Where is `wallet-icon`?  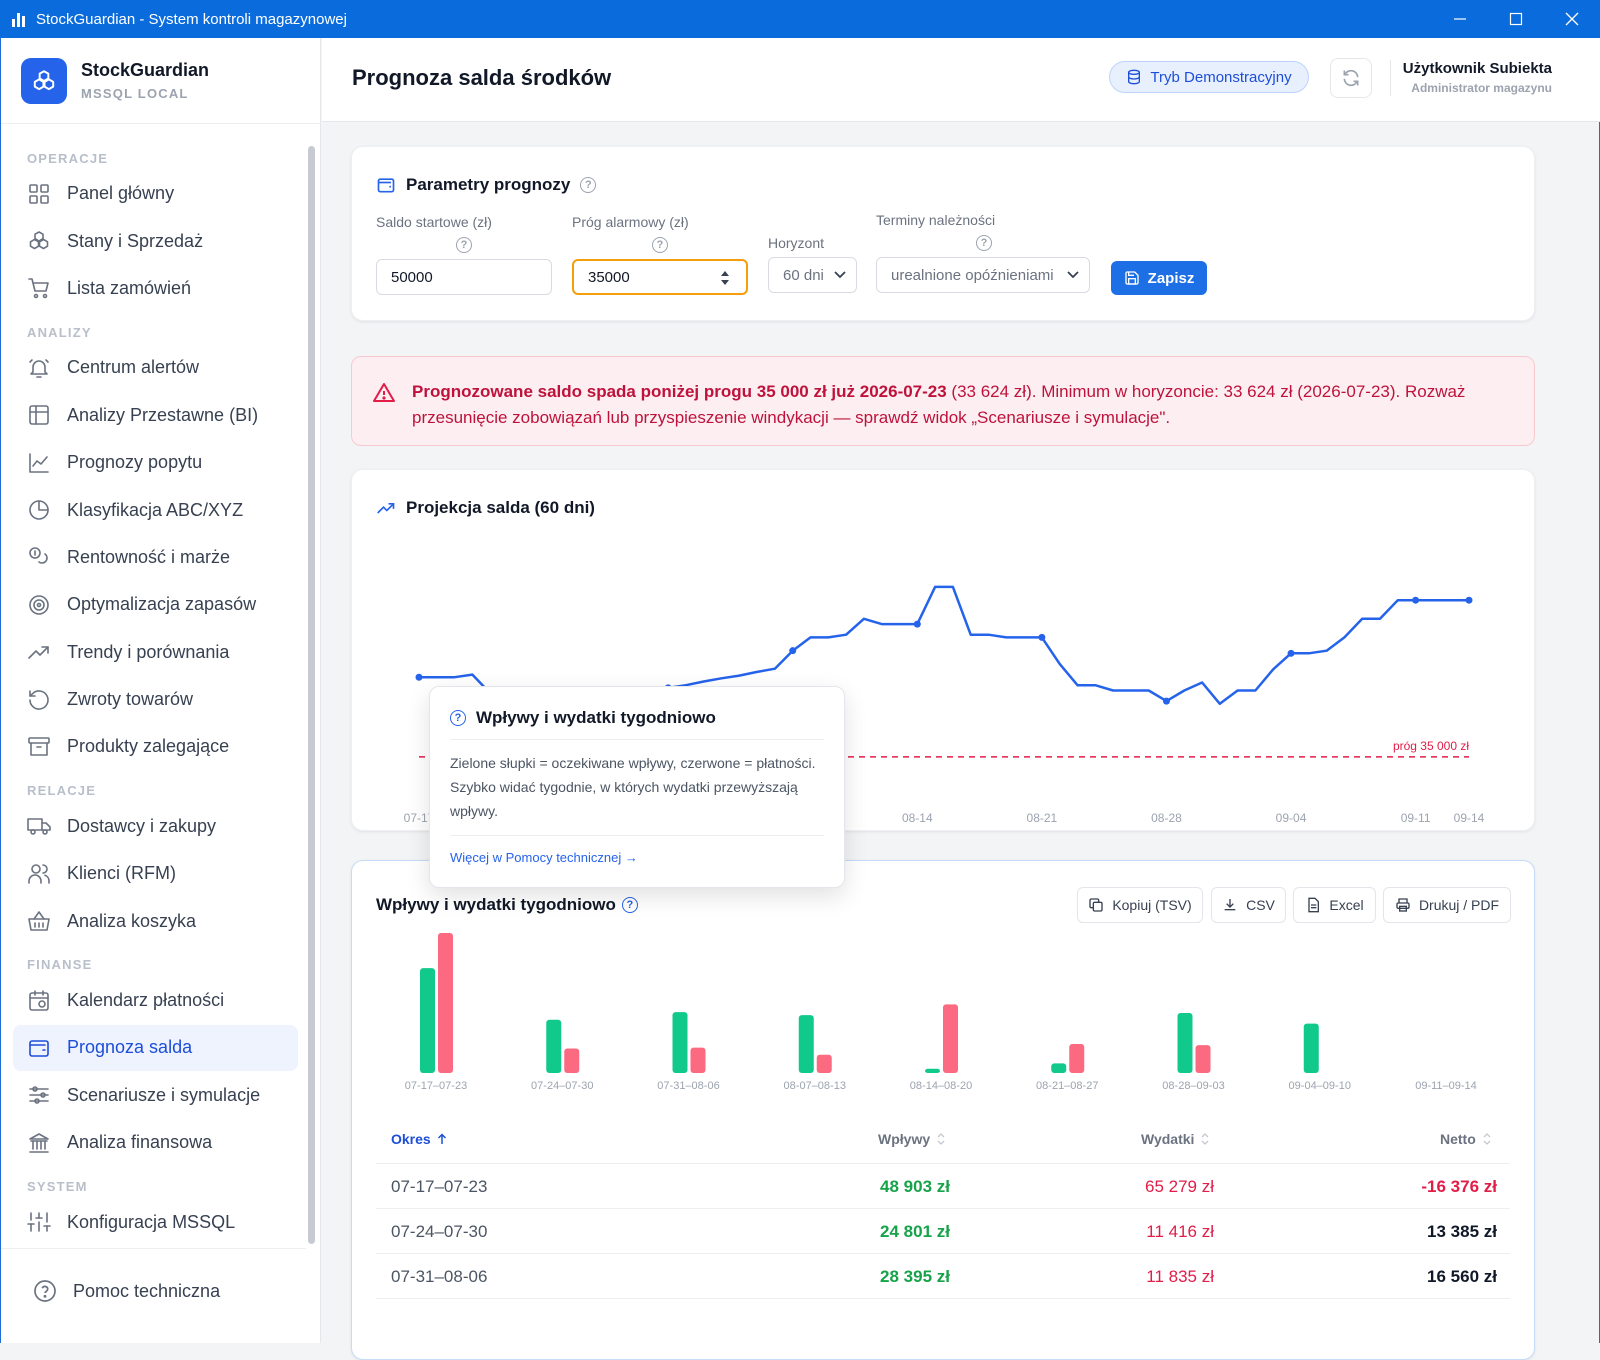 wallet-icon is located at coordinates (386, 185).